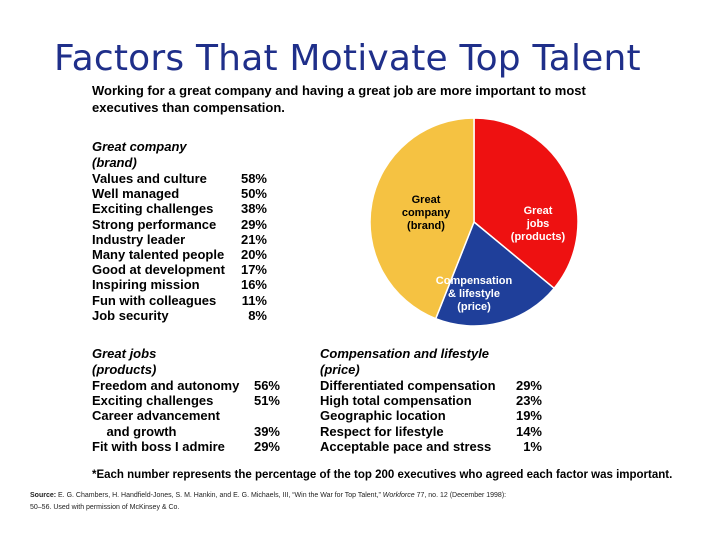 This screenshot has width=728, height=546. What do you see at coordinates (266, 431) in the screenshot?
I see `row-value: 39%` at bounding box center [266, 431].